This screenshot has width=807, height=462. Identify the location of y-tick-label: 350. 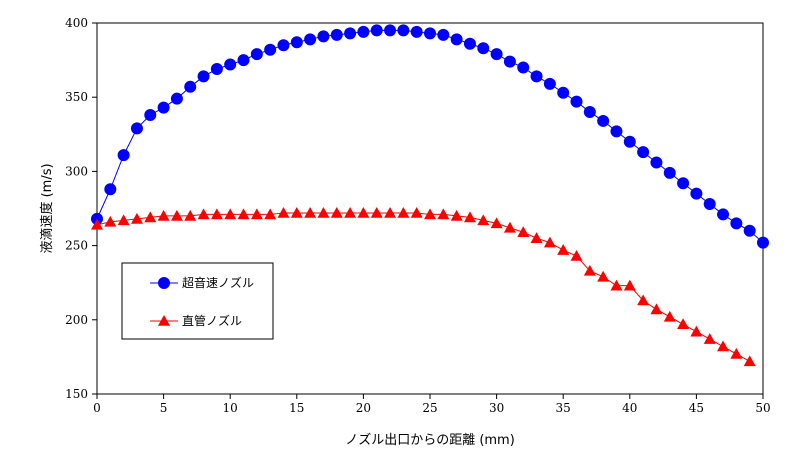
(76, 97).